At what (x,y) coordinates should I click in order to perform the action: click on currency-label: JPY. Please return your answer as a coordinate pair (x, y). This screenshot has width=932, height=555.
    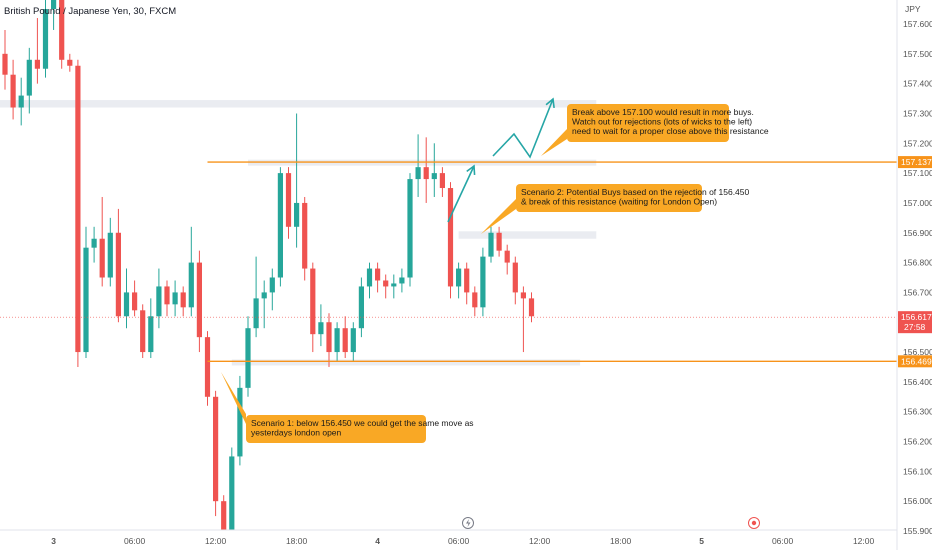
    Looking at the image, I should click on (913, 9).